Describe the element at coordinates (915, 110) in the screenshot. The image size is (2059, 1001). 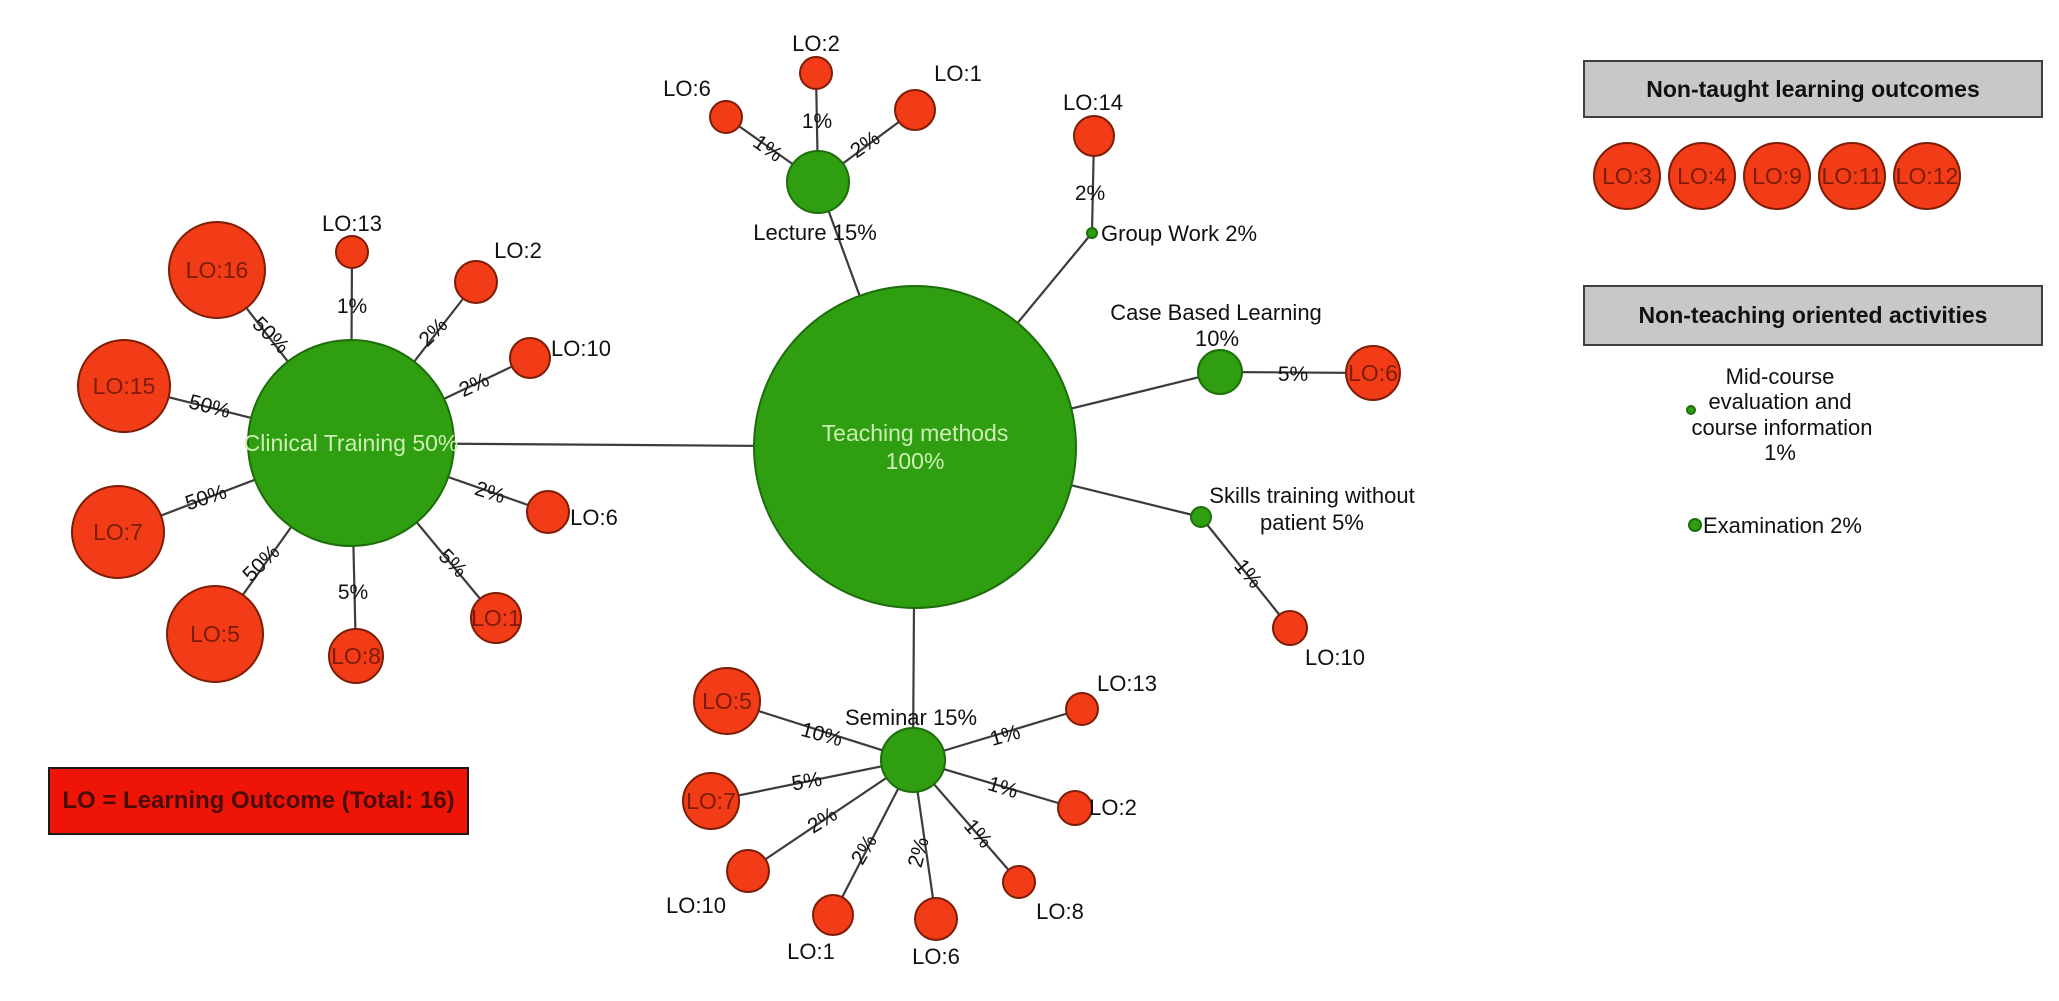
I see `node-lec-lo1` at that location.